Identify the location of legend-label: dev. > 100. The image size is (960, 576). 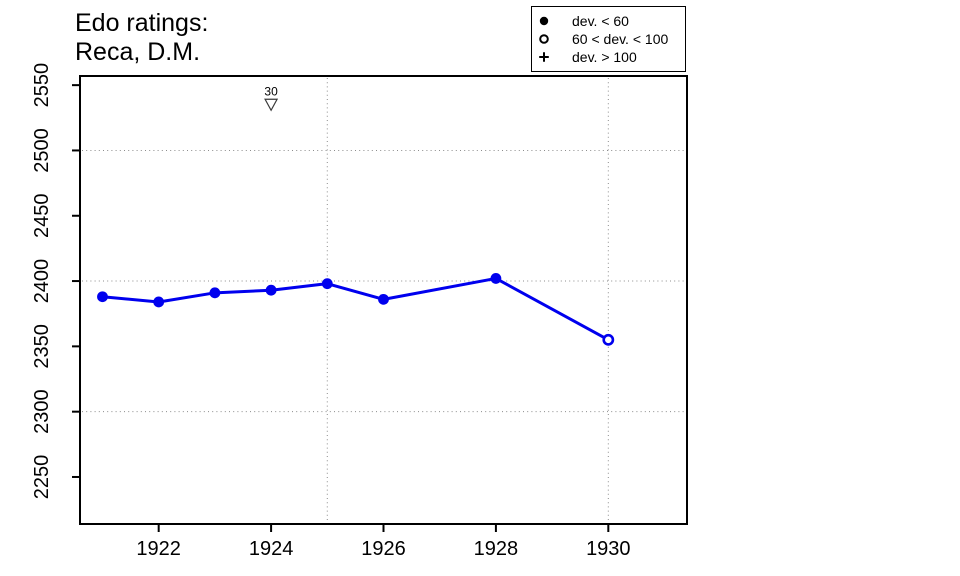
(604, 57).